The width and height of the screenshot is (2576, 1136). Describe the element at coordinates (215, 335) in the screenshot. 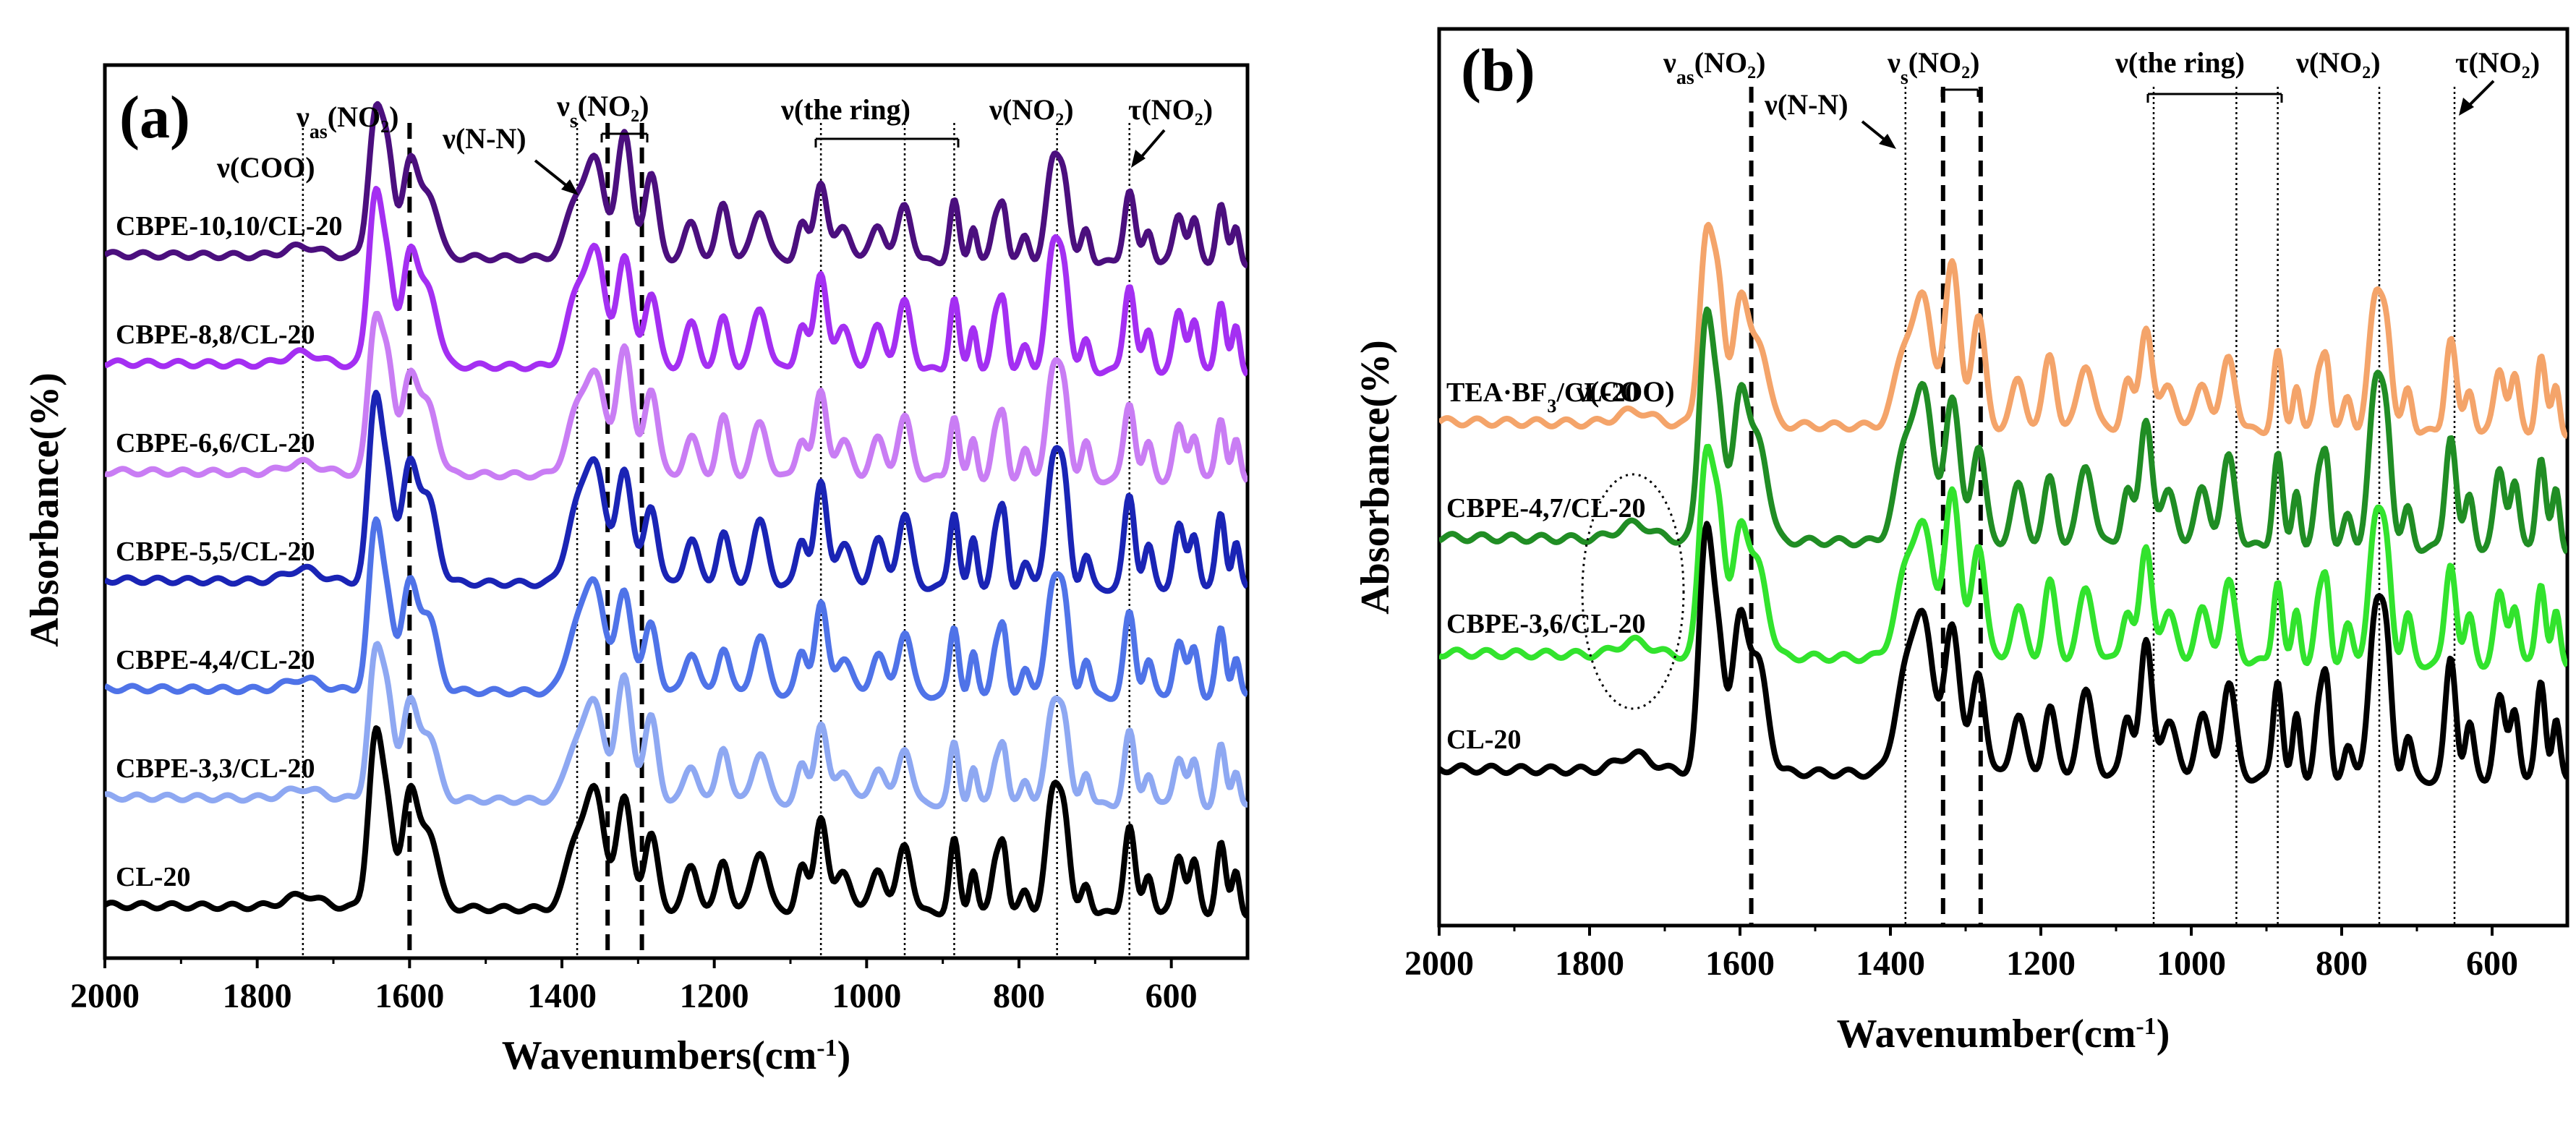

I see `series-label: CBPE-8,8/CL-20` at that location.